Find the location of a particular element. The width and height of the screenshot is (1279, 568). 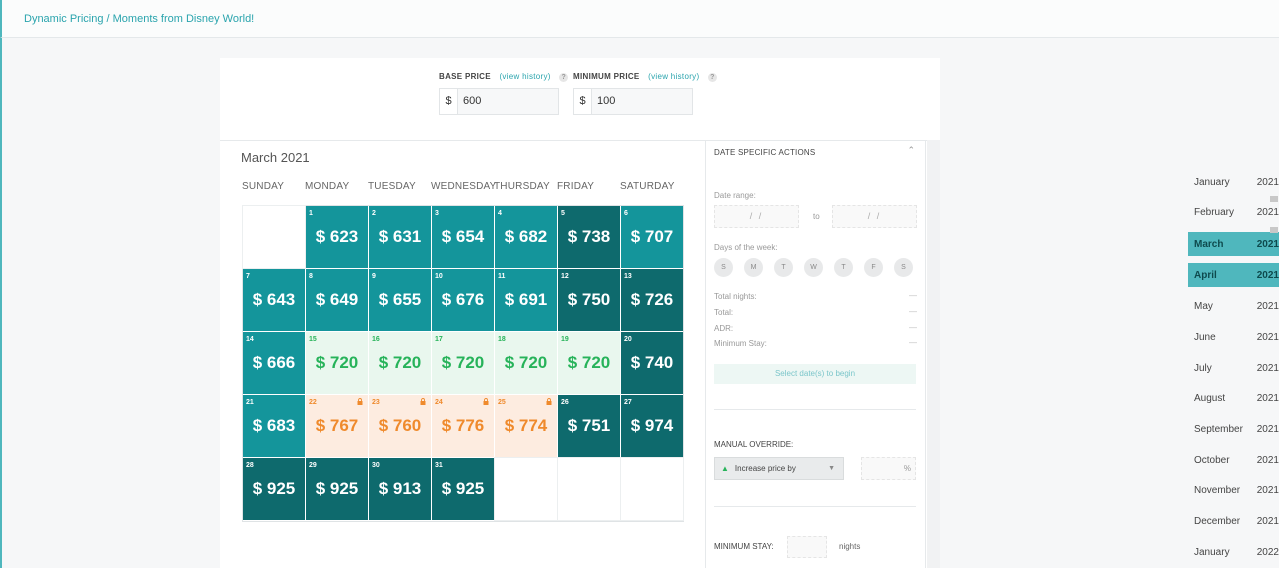

month-item: January 2021 is located at coordinates (1233, 182).